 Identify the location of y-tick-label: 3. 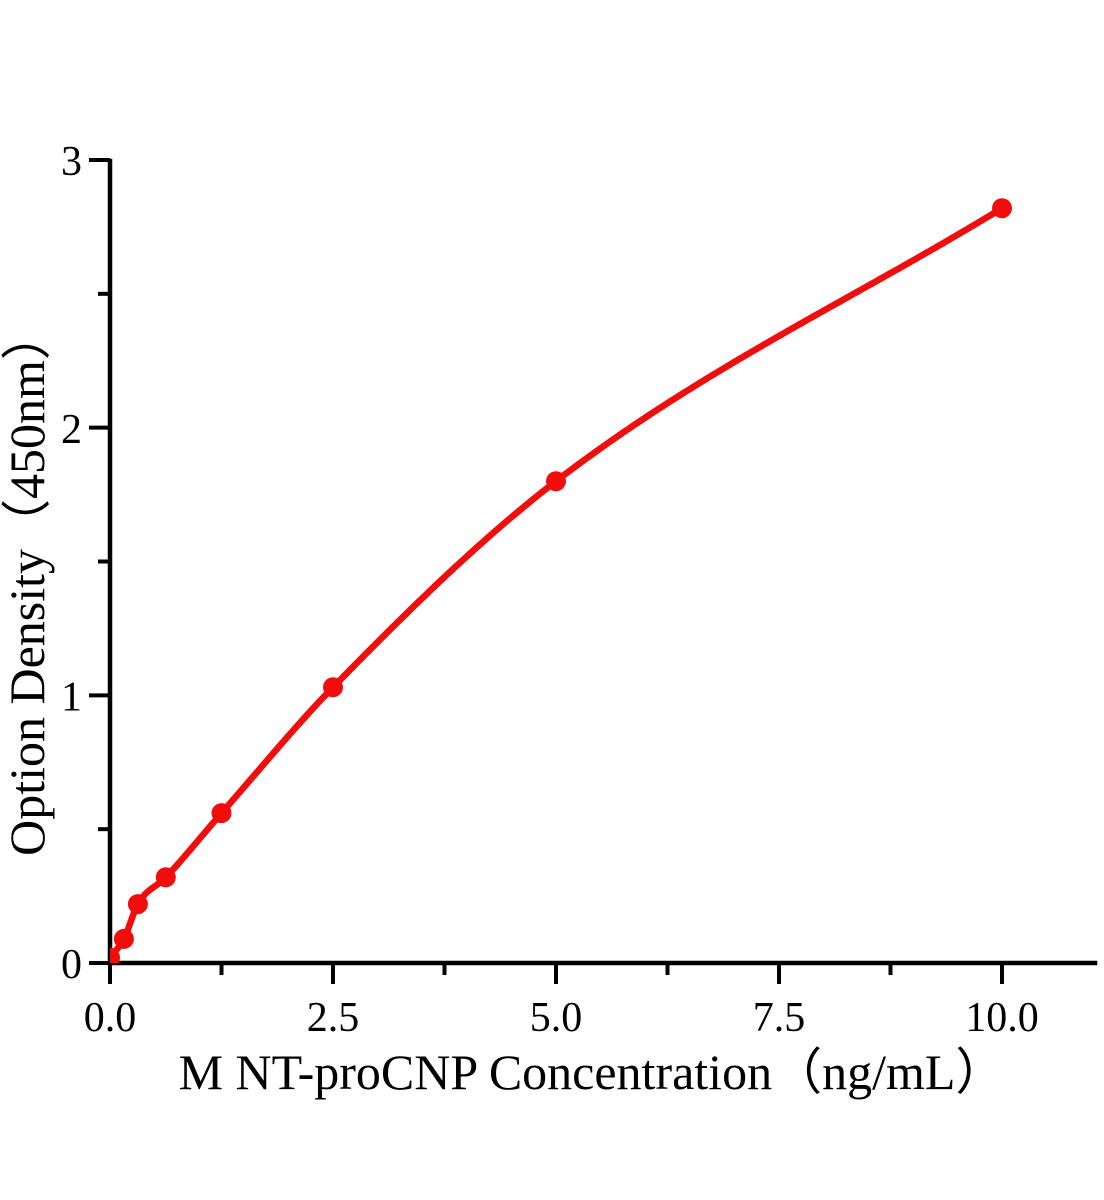
(71, 162).